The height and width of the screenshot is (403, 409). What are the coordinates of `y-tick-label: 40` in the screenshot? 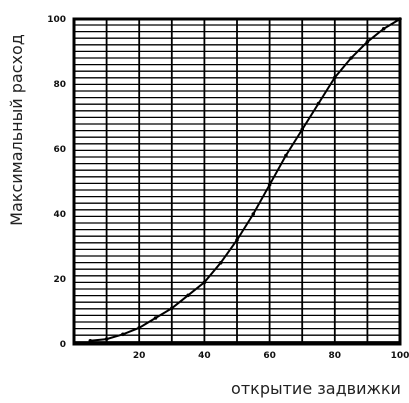 It's located at (59, 215).